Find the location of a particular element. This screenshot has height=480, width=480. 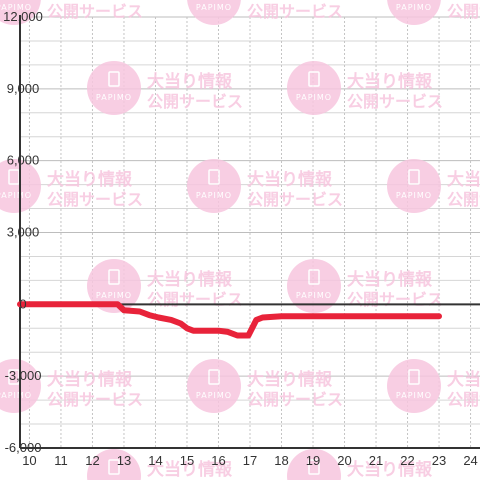

x-tick-label: 23 is located at coordinates (439, 460).